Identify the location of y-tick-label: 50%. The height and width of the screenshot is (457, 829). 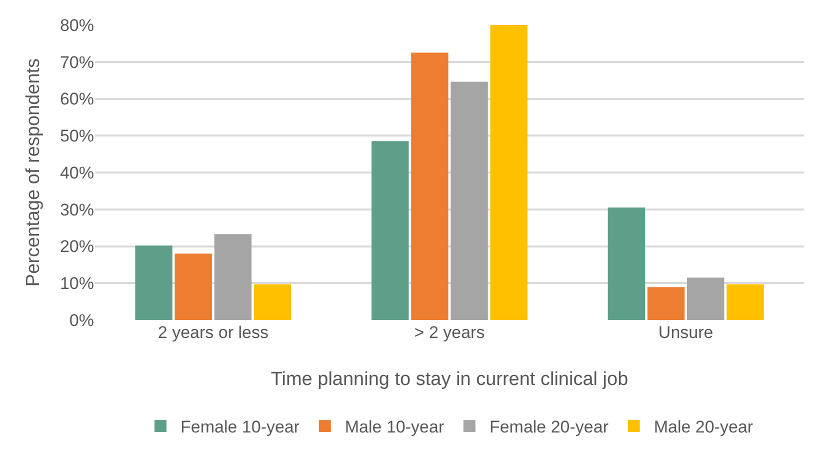
(77, 136).